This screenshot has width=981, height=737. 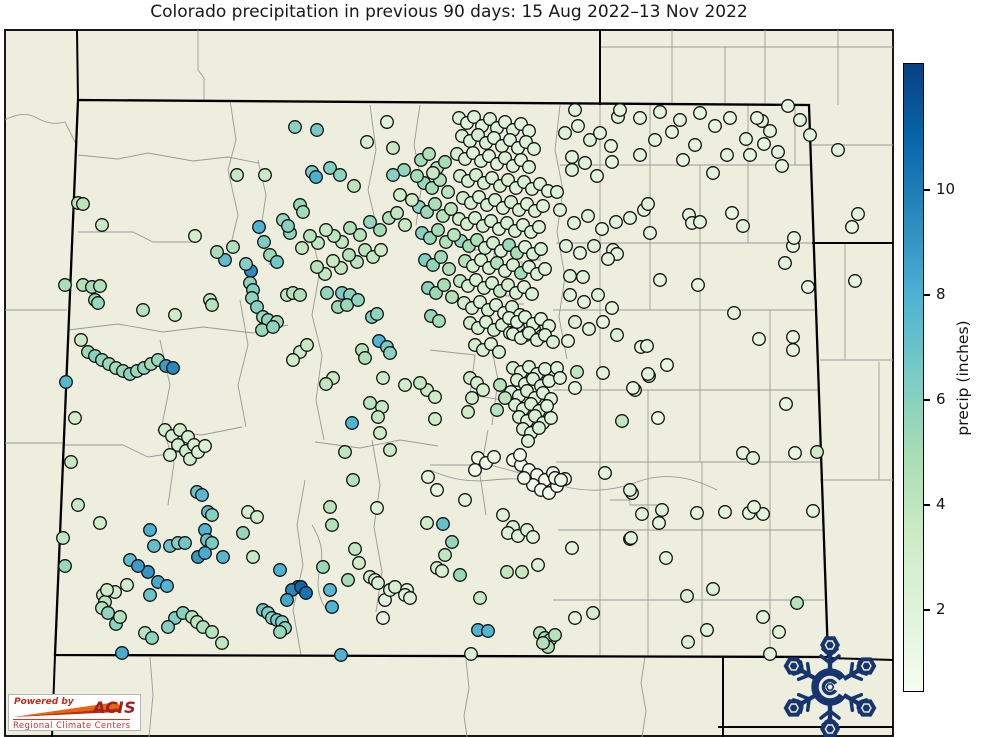 I want to click on colorado-climate-center-snowflake-logo, so click(x=830, y=686).